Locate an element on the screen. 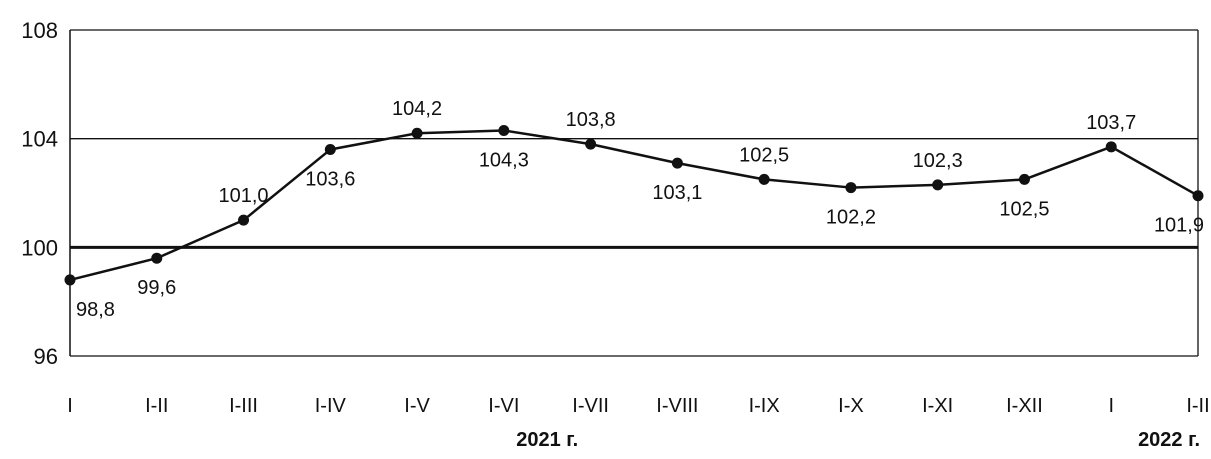  x-tick-label: I-V is located at coordinates (417, 406).